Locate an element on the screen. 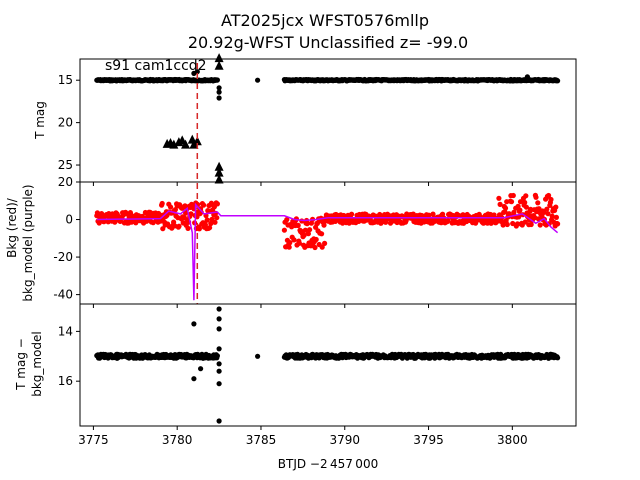 The height and width of the screenshot is (480, 640). figure-title-line1: AT2025jcx WFST0576mllp is located at coordinates (325, 20).